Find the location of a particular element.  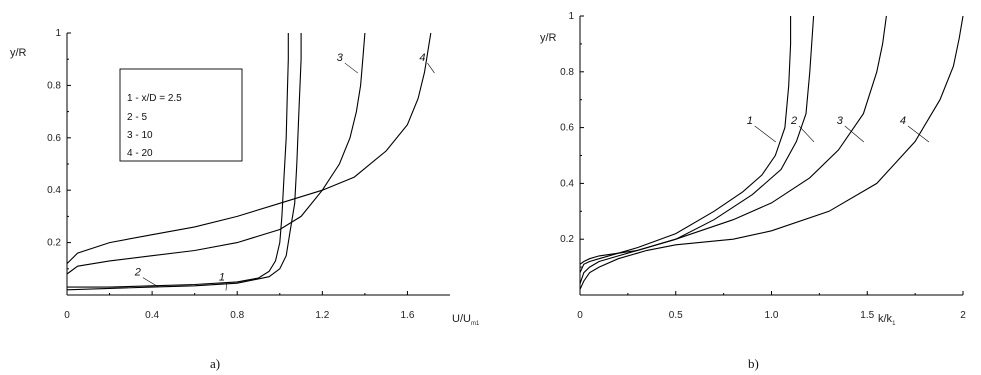

y-axis-label-b: y/R is located at coordinates (548, 38).